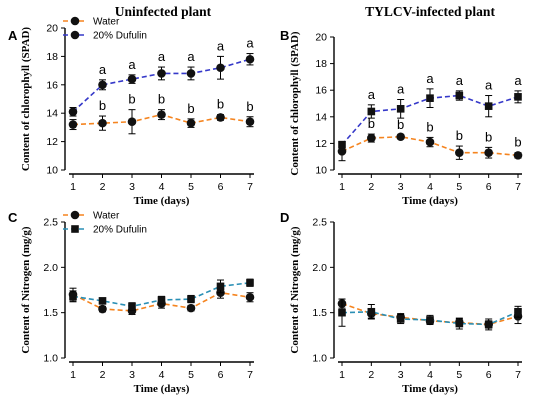 The image size is (550, 400). I want to click on y-axis-title: Content of Nitrogen (mg/g), so click(295, 290).